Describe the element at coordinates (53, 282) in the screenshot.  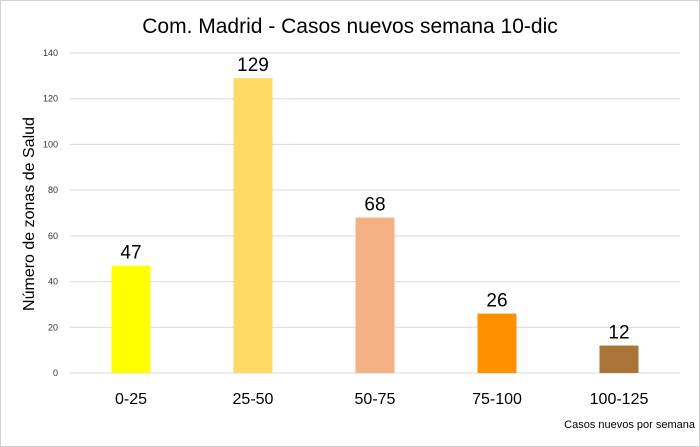
I see `y-tick-label: 40` at that location.